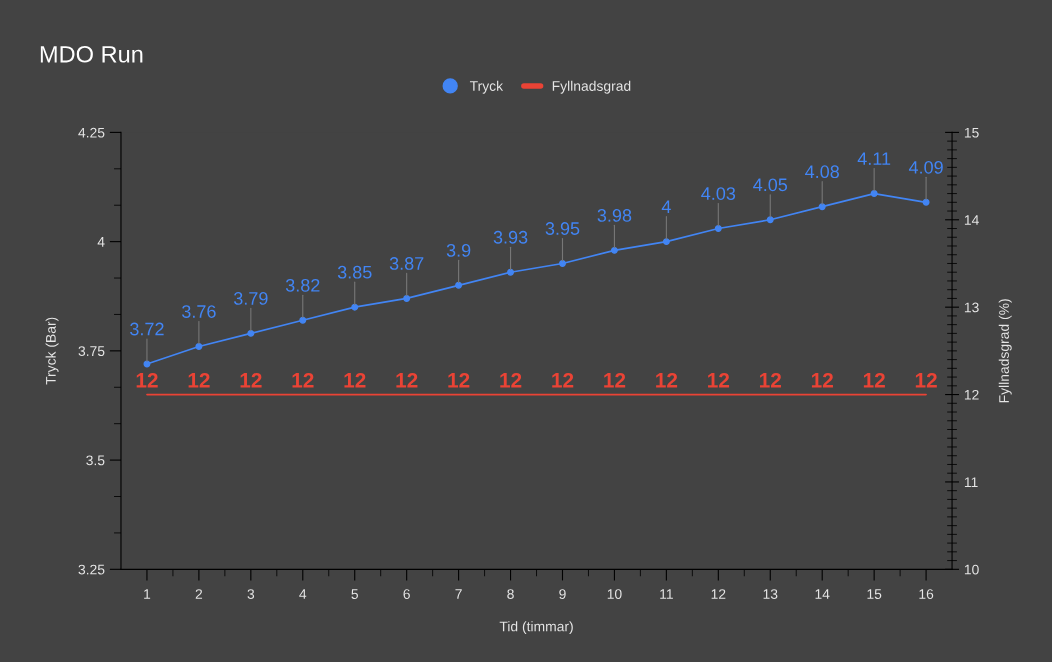  Describe the element at coordinates (458, 250) in the screenshot. I see `data-label: 3.9` at that location.